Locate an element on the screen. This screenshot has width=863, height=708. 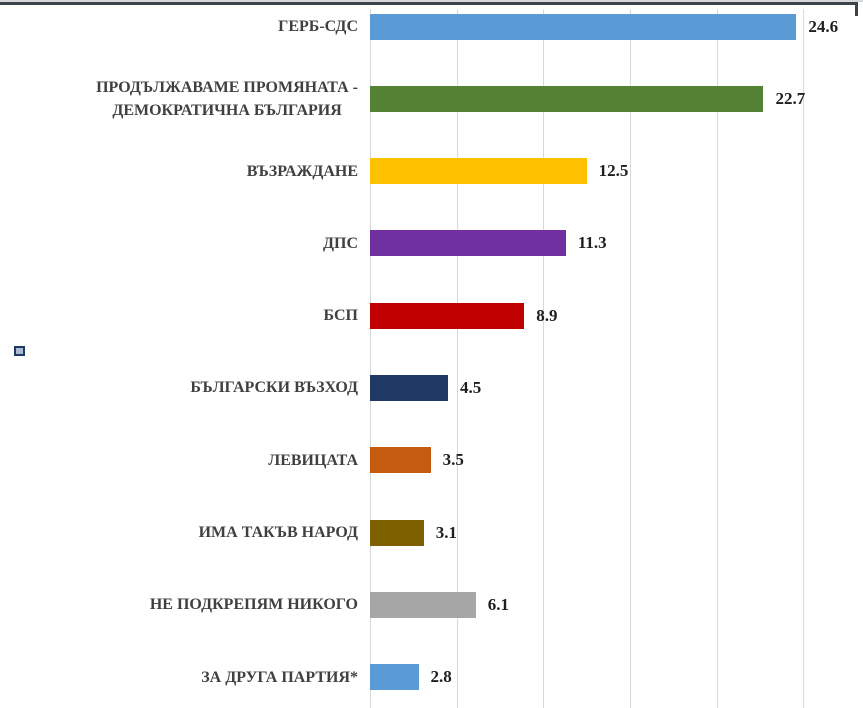
chart-row: ЛЕВИЦАТА 3.5 is located at coordinates (232, 460).